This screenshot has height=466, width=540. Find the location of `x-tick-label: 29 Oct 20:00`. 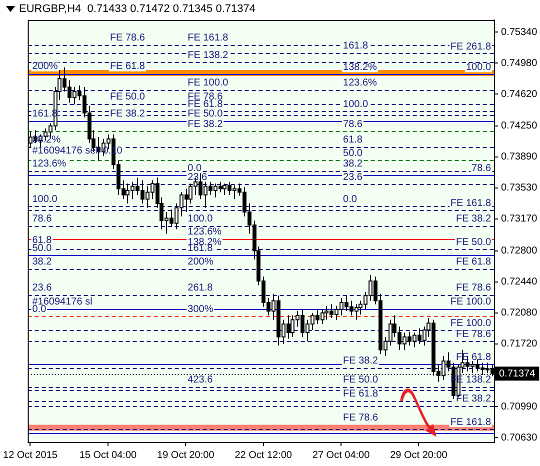

x-tick-label: 29 Oct 20:00 is located at coordinates (419, 455).